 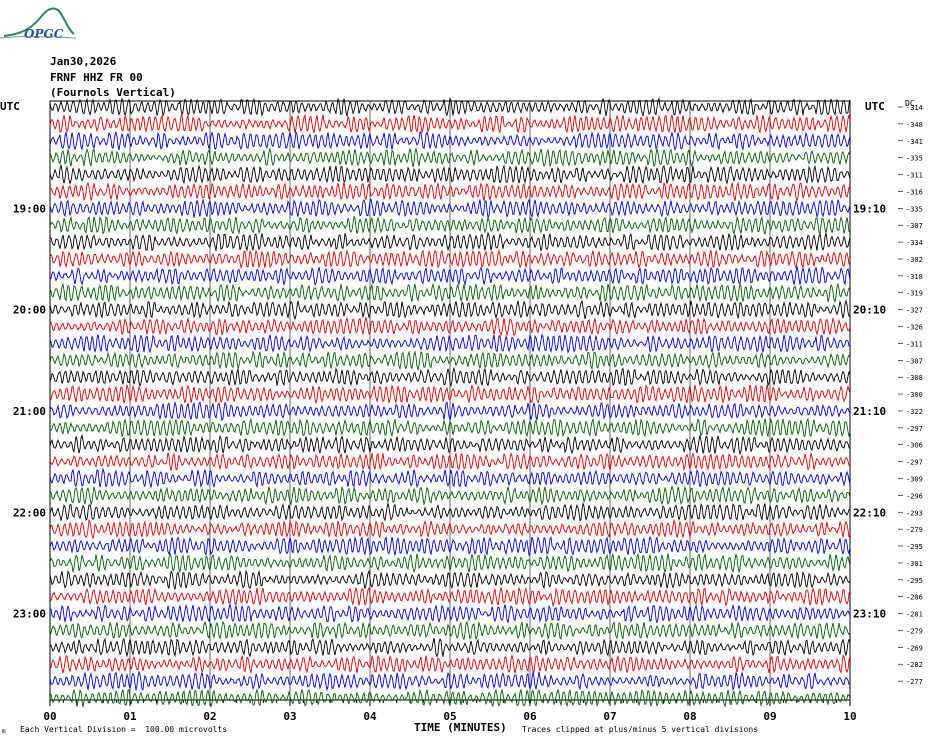 What do you see at coordinates (49, 716) in the screenshot?
I see `x-tick-label: 00` at bounding box center [49, 716].